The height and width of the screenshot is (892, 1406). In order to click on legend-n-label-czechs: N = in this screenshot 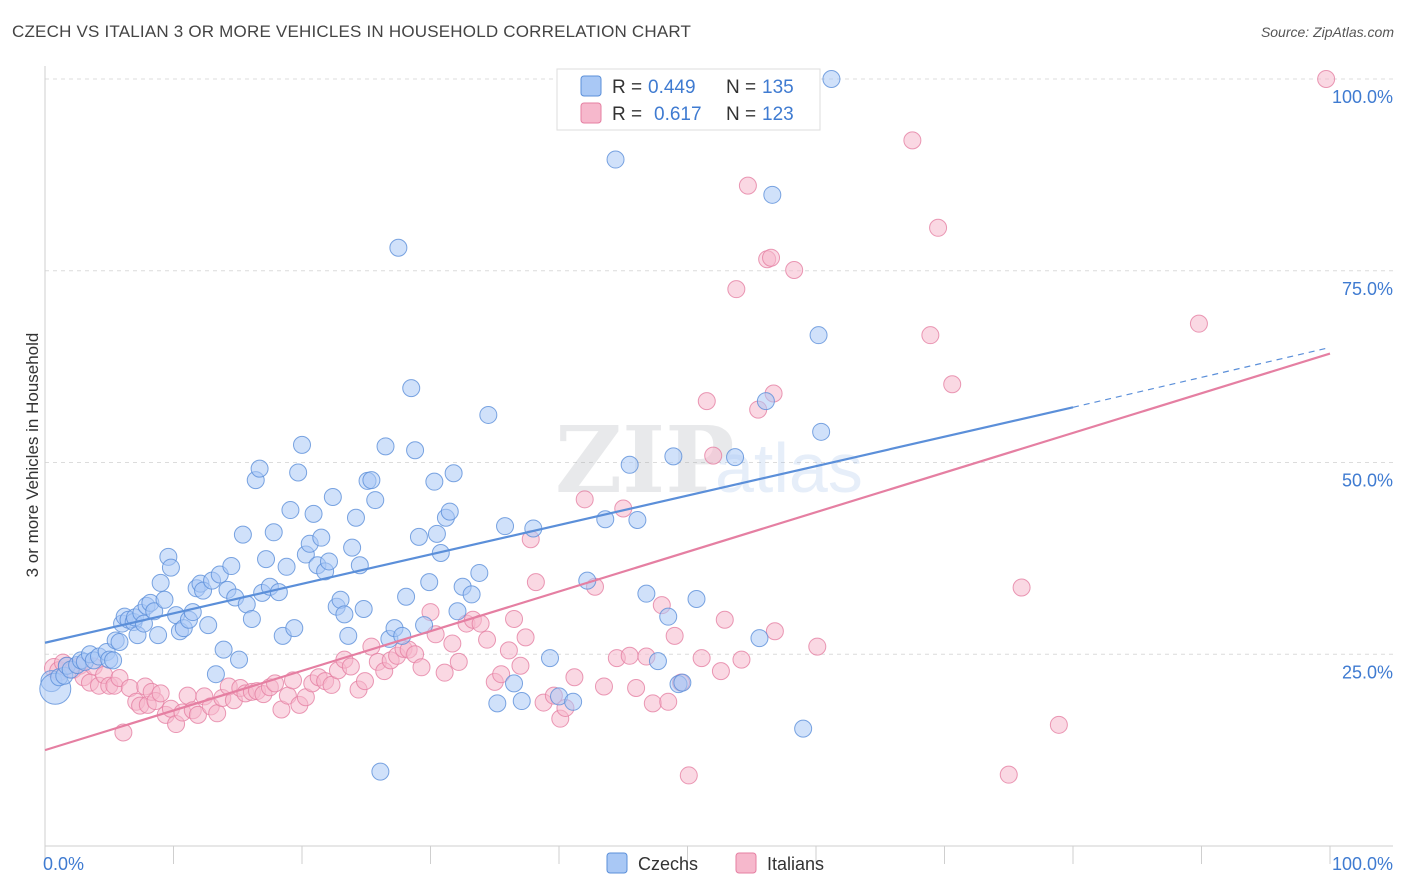, I will do `click(741, 87)`.